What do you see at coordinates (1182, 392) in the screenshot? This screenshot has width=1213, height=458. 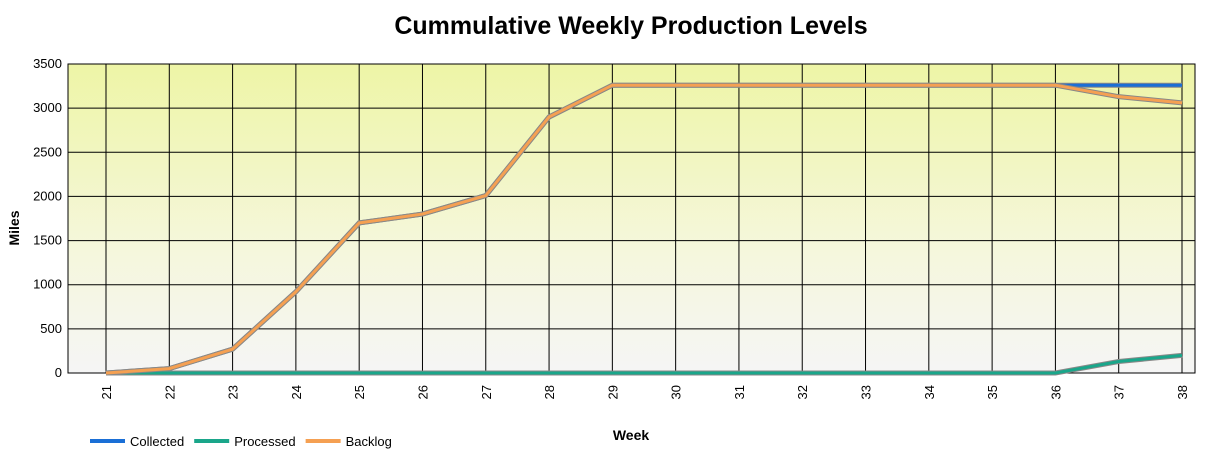 I see `x-tick-label: 38` at bounding box center [1182, 392].